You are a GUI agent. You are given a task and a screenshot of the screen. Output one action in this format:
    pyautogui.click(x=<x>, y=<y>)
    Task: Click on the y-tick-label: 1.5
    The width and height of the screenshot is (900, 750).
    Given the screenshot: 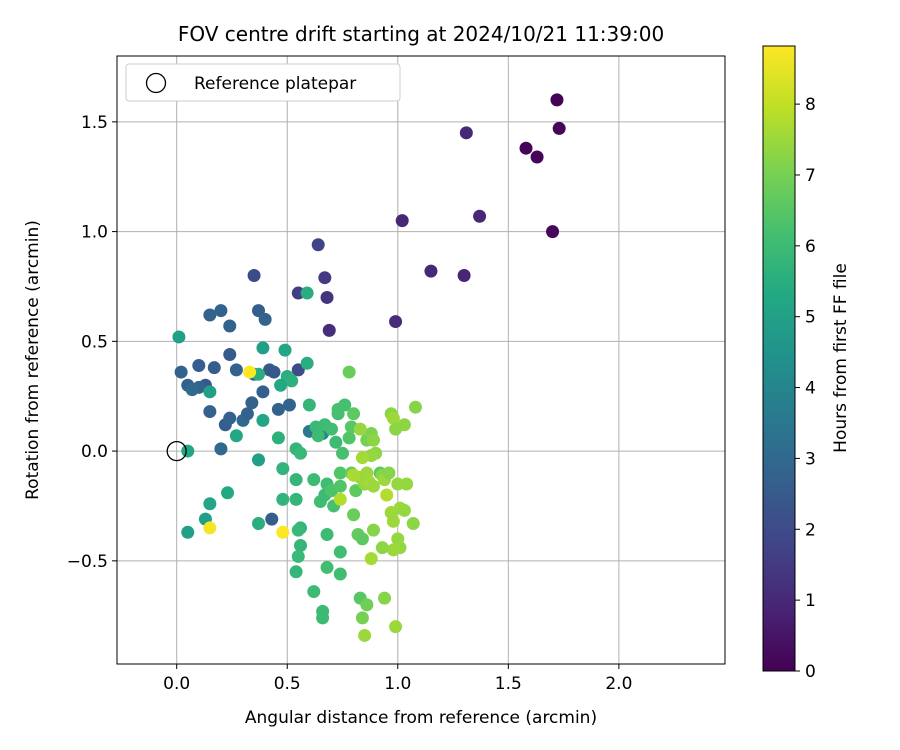 What is the action you would take?
    pyautogui.click(x=94, y=123)
    